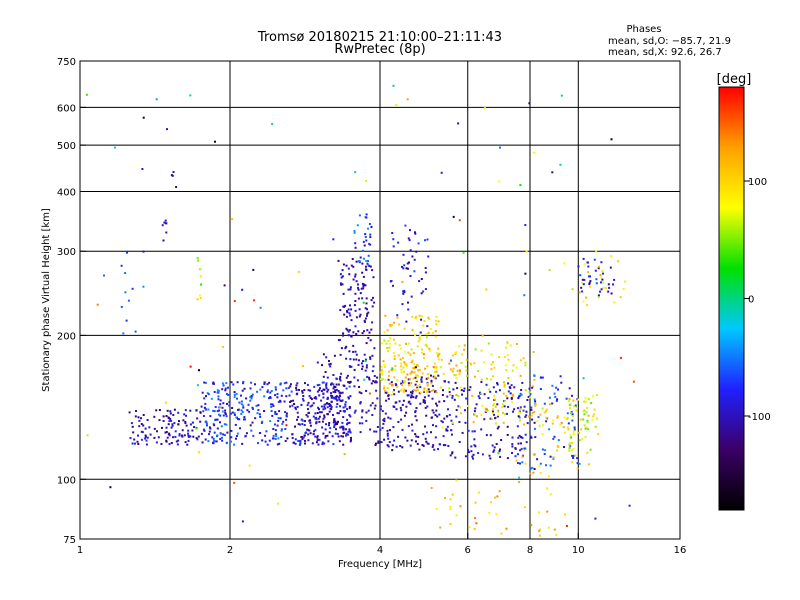  What do you see at coordinates (66, 480) in the screenshot?
I see `y-tick-label: 100` at bounding box center [66, 480].